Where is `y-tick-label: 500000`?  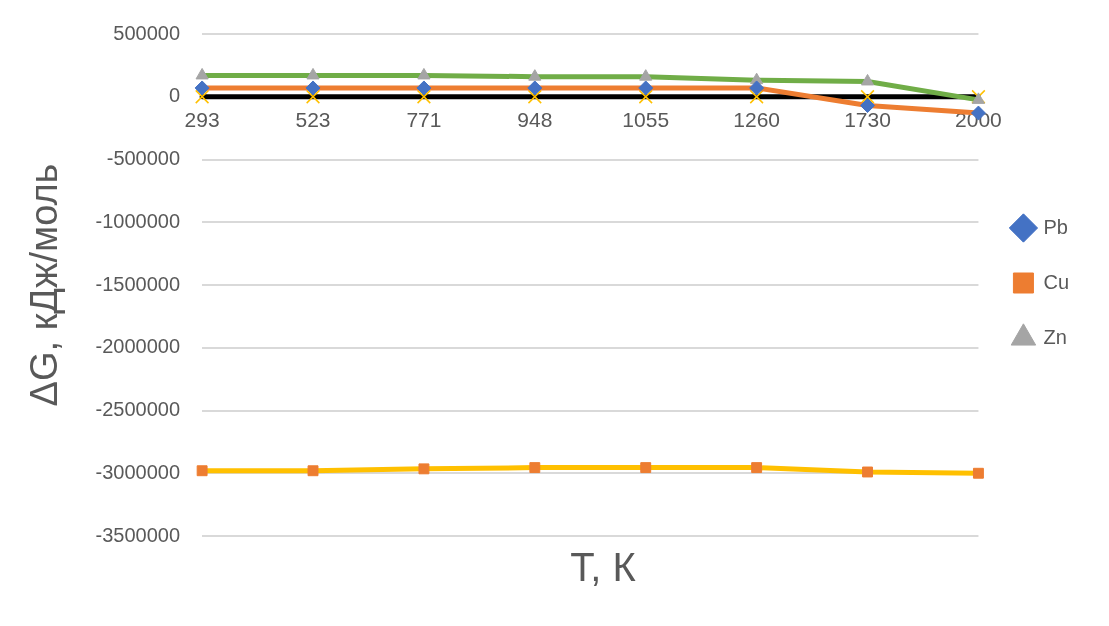 y-tick-label: 500000 is located at coordinates (147, 32).